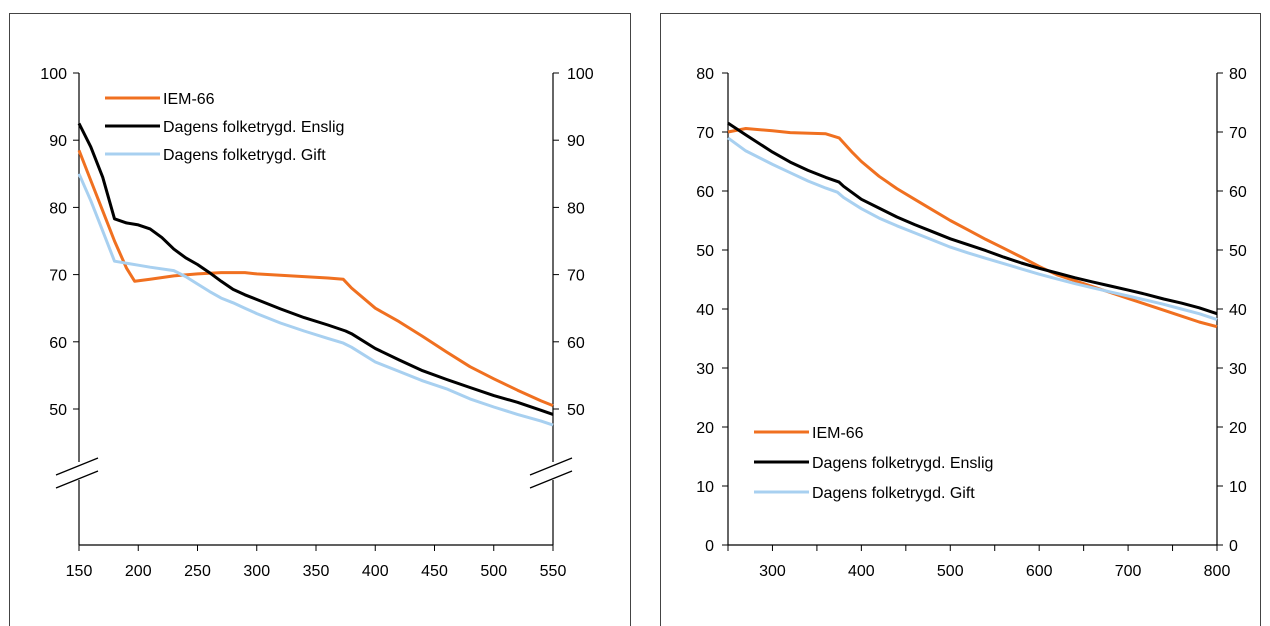  I want to click on y-tick-label-right: 30, so click(1238, 369).